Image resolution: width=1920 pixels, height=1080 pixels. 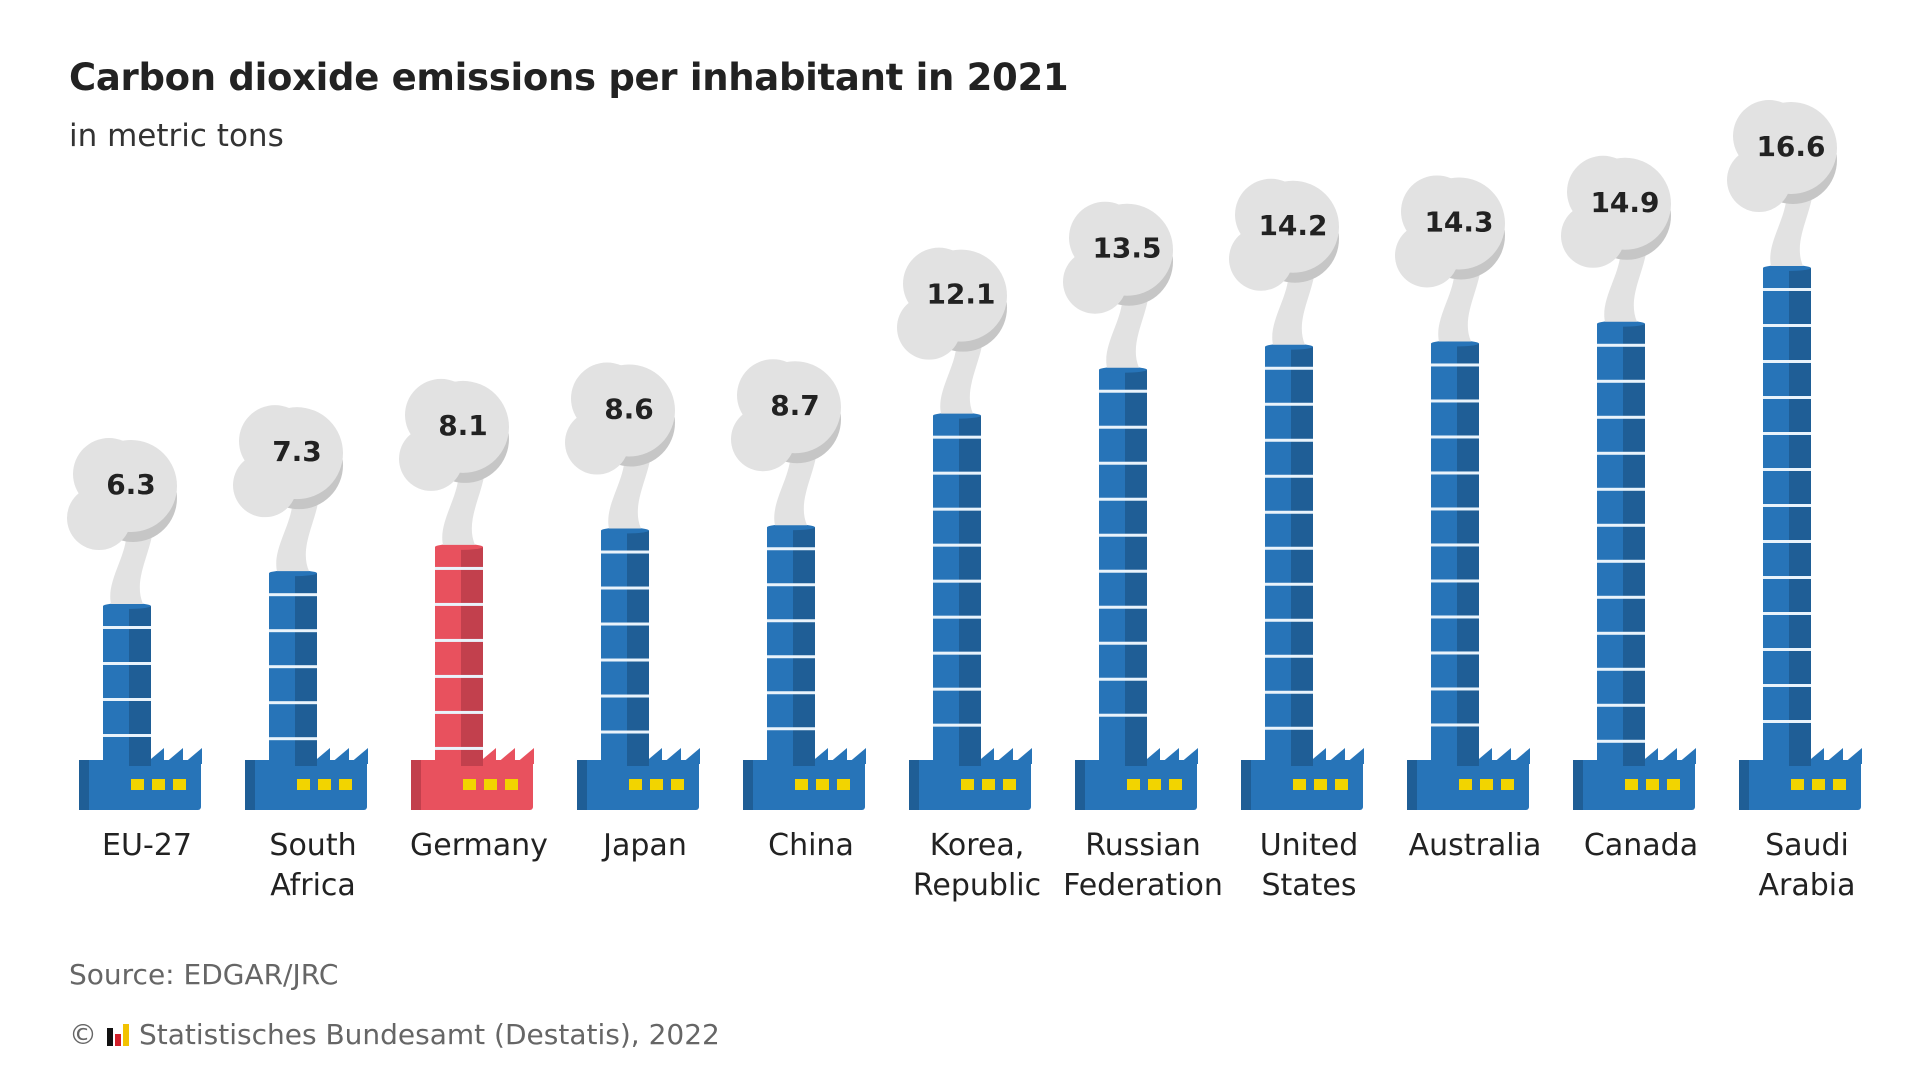 I want to click on value-label: 14.2, so click(x=1292, y=225).